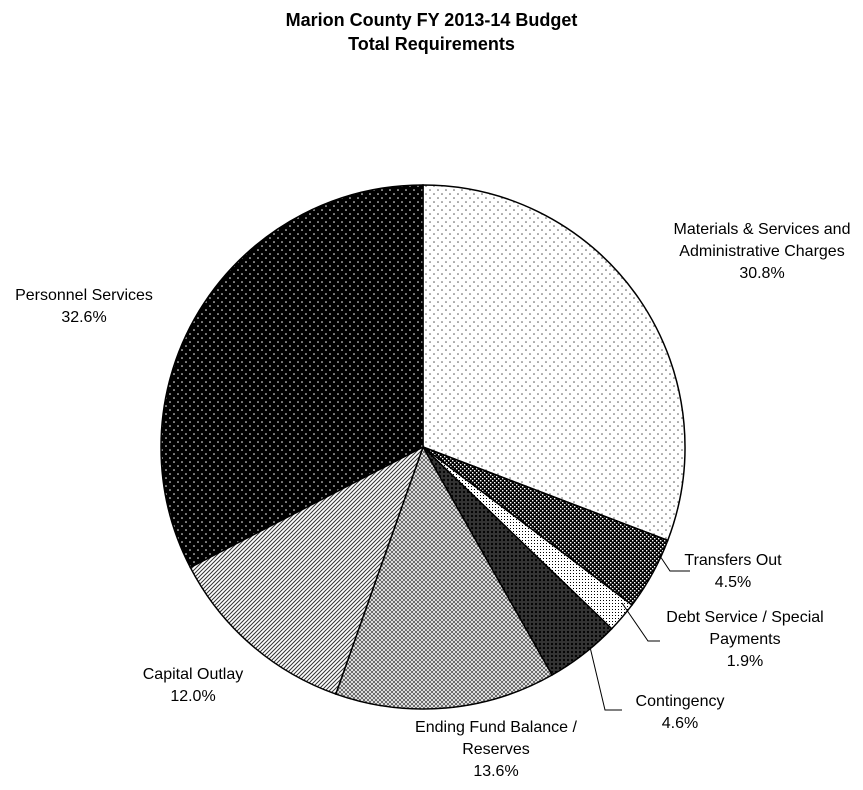 Image resolution: width=863 pixels, height=790 pixels. What do you see at coordinates (193, 685) in the screenshot?
I see `slice-label: Capital Outlay 12.0%` at bounding box center [193, 685].